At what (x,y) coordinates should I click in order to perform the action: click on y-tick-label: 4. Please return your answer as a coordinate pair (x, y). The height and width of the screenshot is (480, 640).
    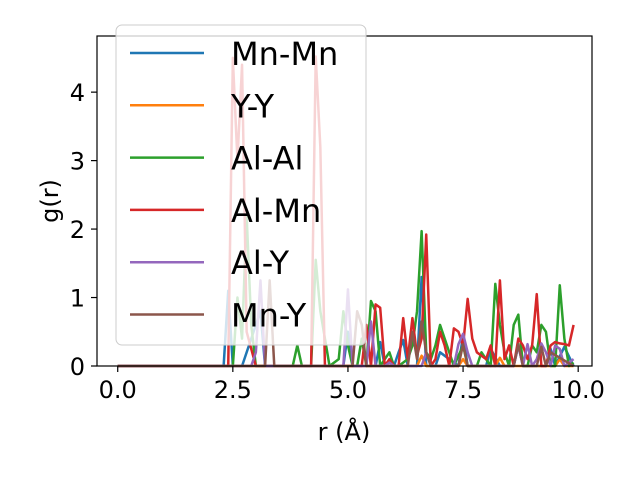
    Looking at the image, I should click on (77, 93).